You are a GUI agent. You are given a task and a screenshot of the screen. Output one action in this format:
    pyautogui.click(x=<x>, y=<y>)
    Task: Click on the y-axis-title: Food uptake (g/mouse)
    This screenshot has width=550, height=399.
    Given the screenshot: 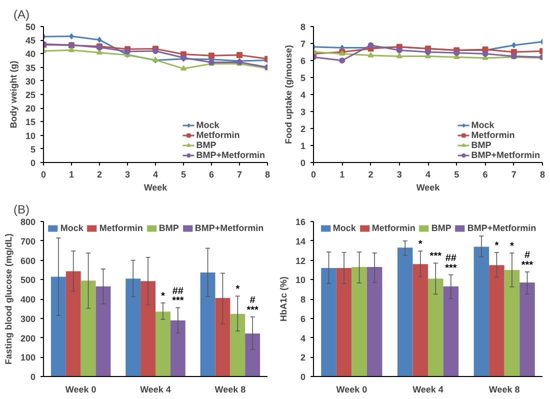 What is the action you would take?
    pyautogui.click(x=288, y=94)
    